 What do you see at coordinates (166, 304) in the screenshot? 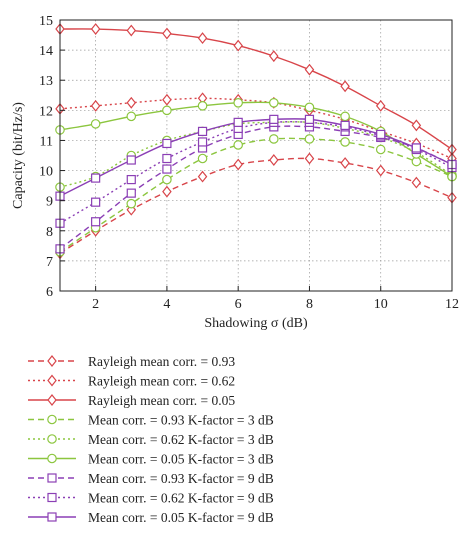
I see `x-tick-label: 4` at bounding box center [166, 304].